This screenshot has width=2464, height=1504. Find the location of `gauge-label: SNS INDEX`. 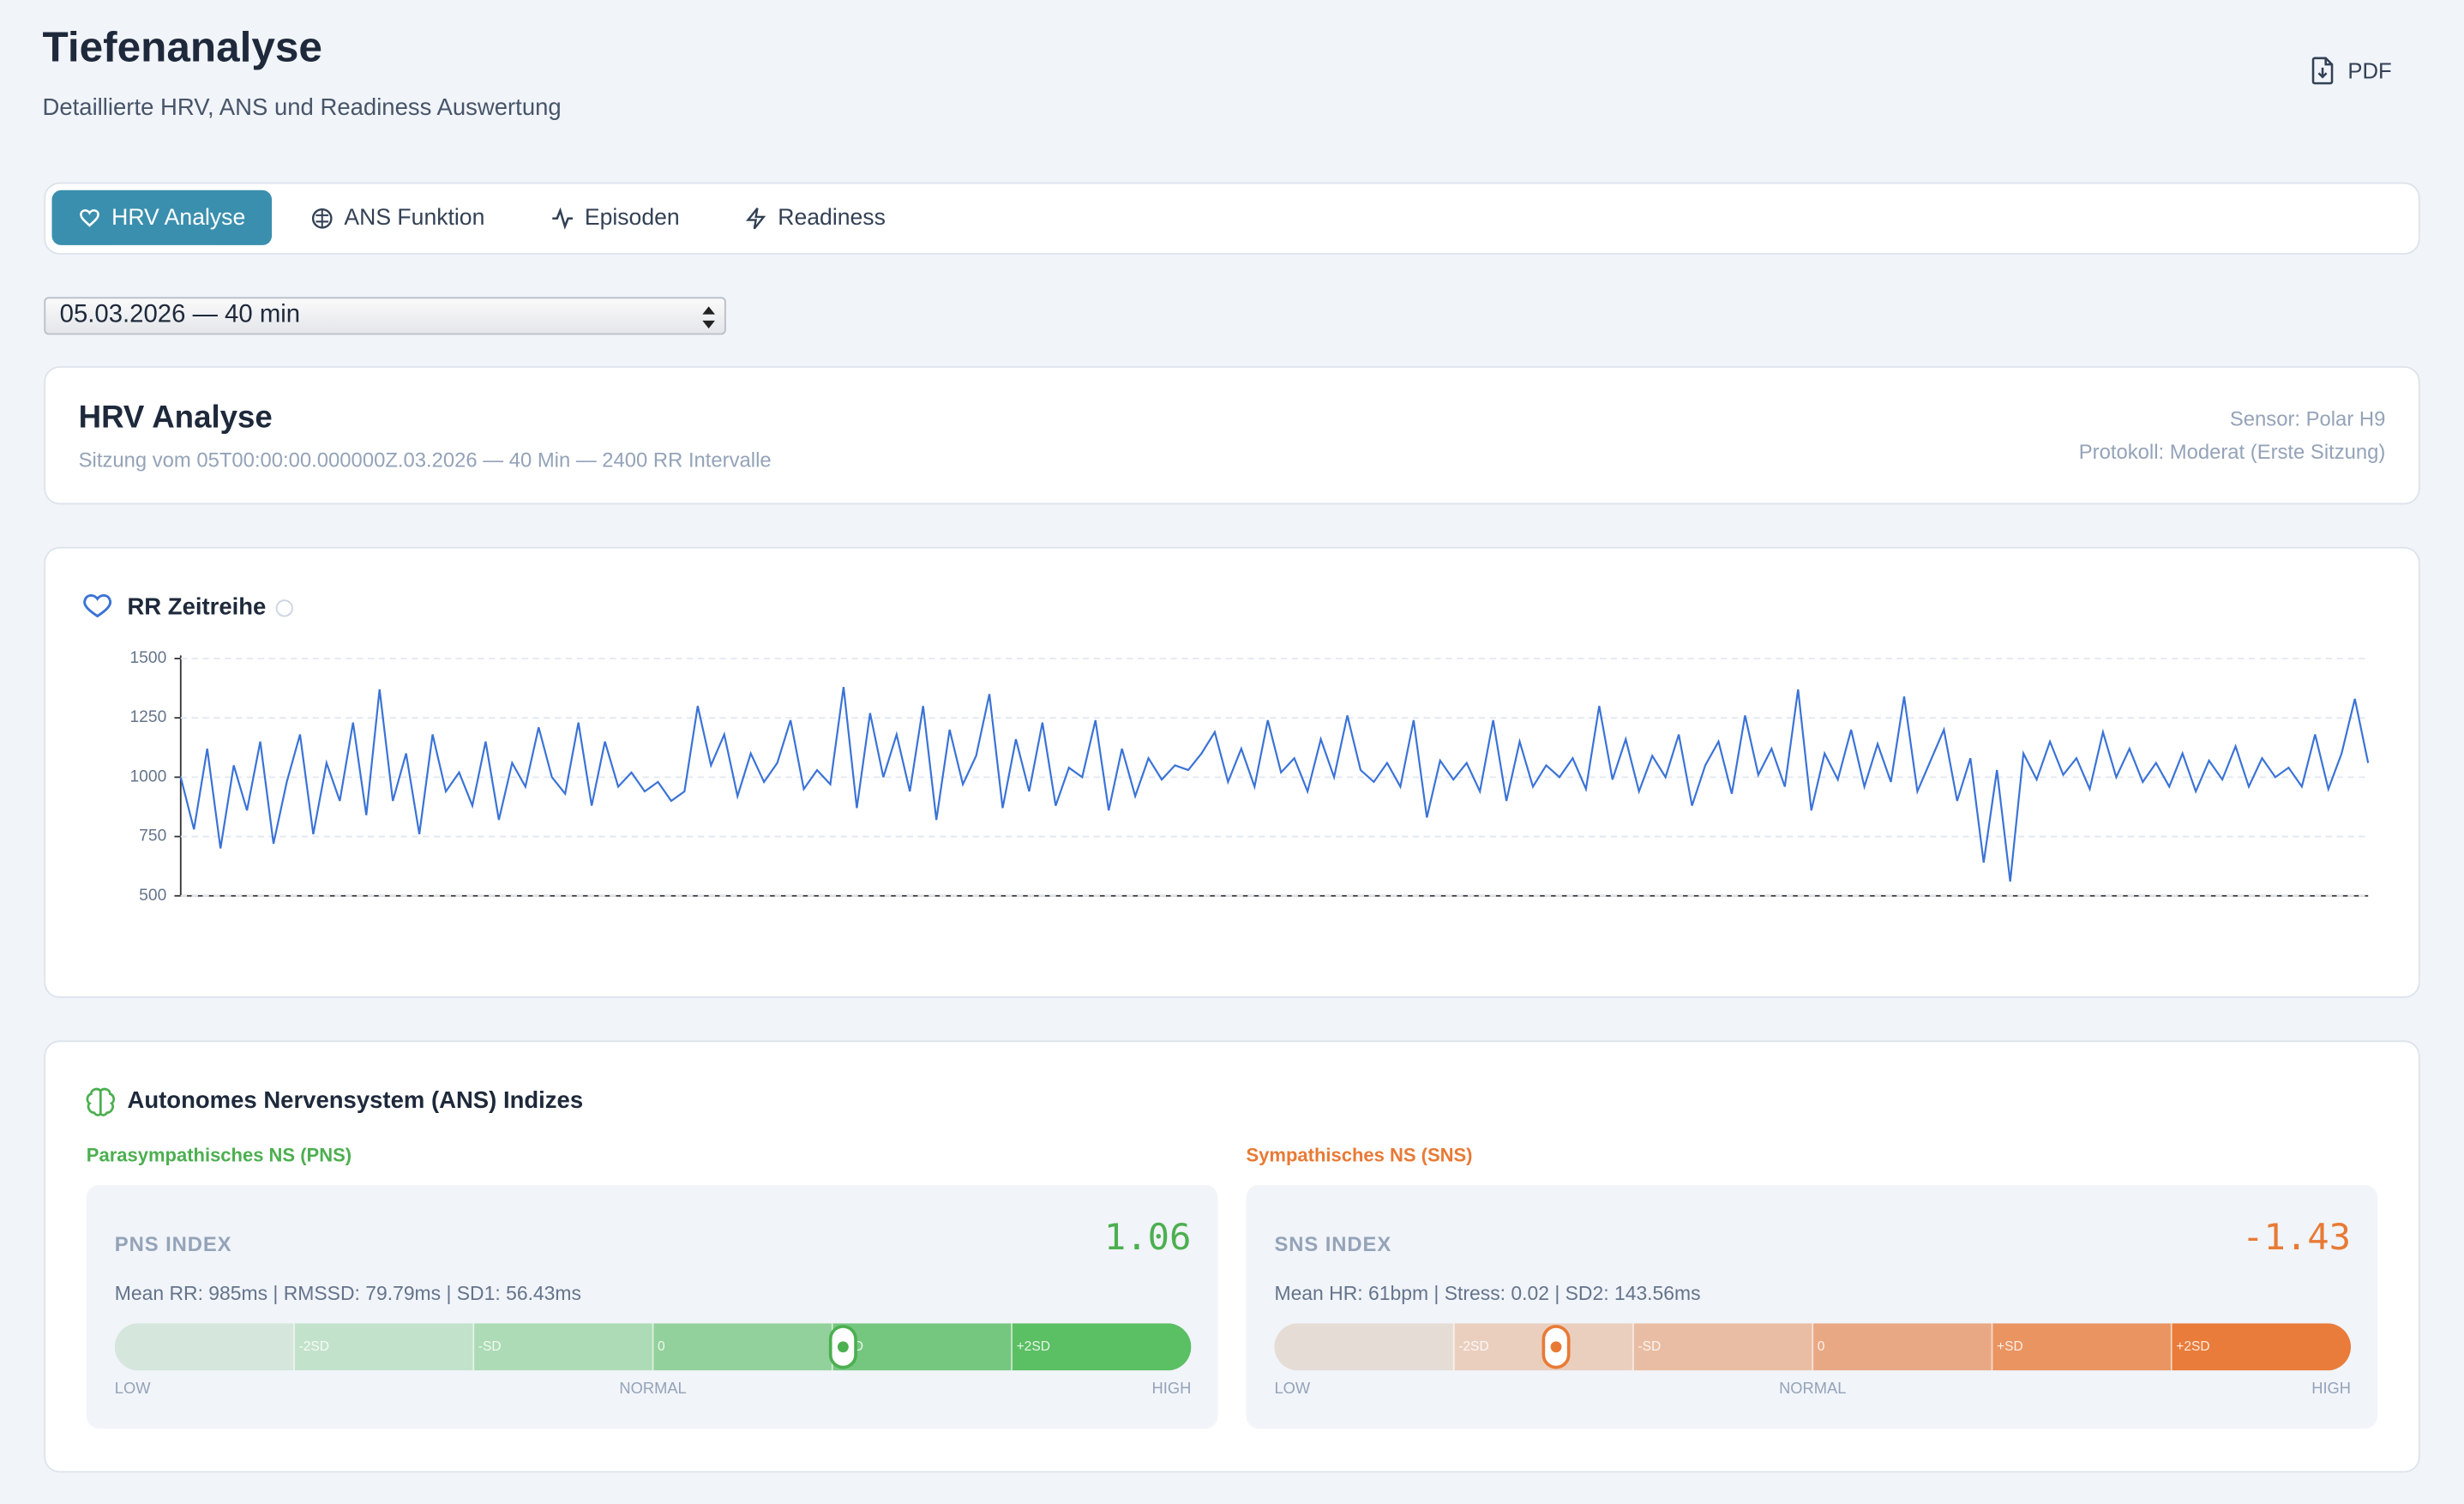

gauge-label: SNS INDEX is located at coordinates (1333, 1244).